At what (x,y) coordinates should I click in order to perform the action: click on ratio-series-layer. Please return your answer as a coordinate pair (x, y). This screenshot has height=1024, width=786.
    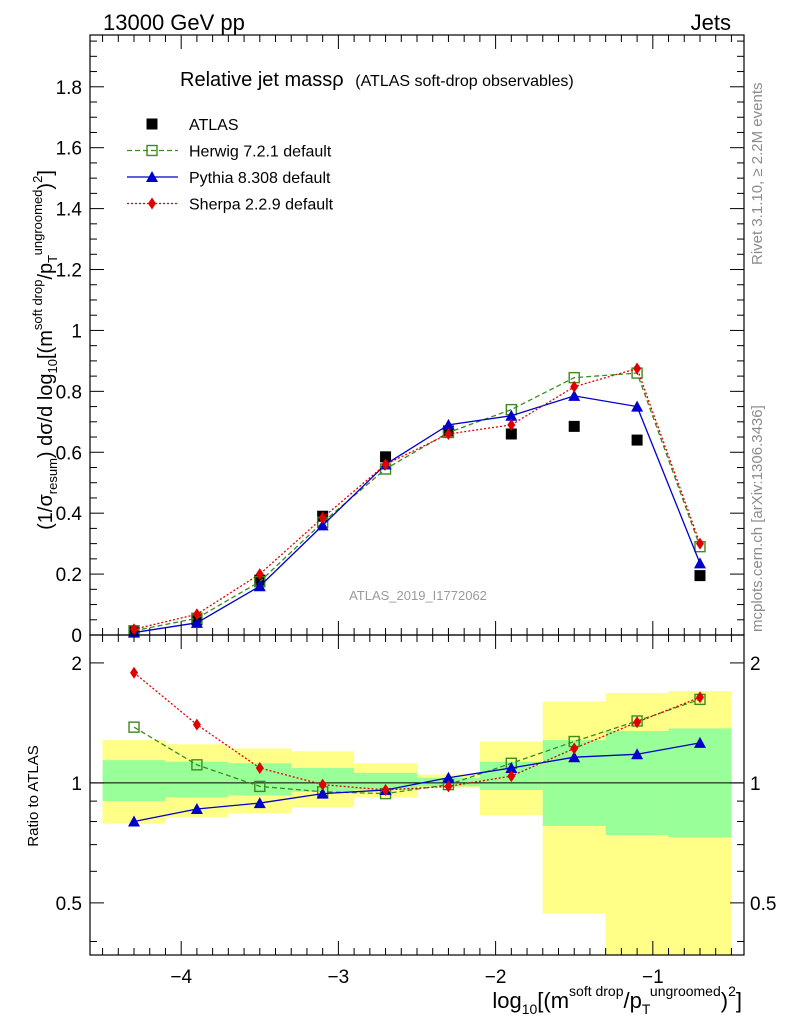
    Looking at the image, I should click on (417, 746).